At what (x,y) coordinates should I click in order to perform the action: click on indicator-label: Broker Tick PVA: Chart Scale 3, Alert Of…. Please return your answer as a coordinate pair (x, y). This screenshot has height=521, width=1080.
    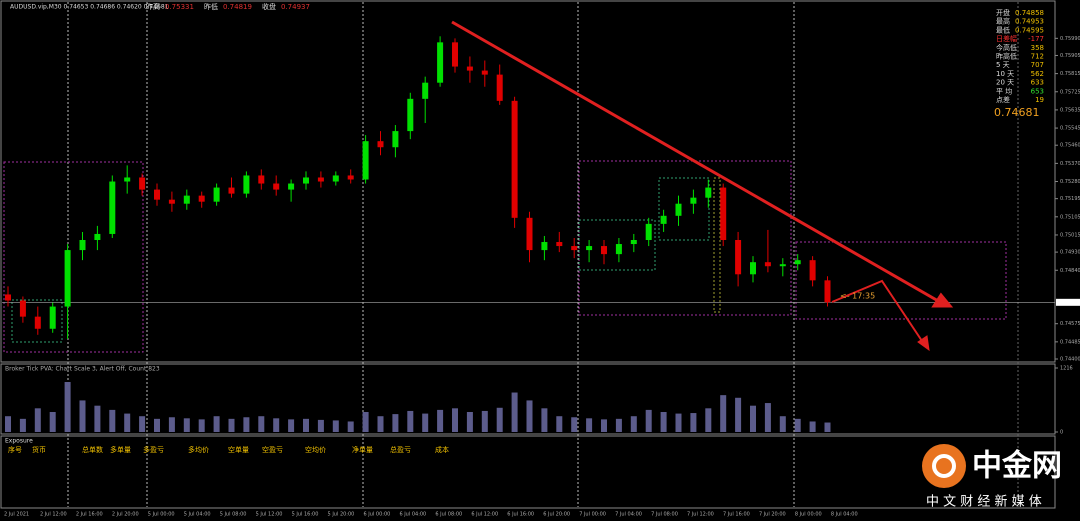
    Looking at the image, I should click on (82, 369).